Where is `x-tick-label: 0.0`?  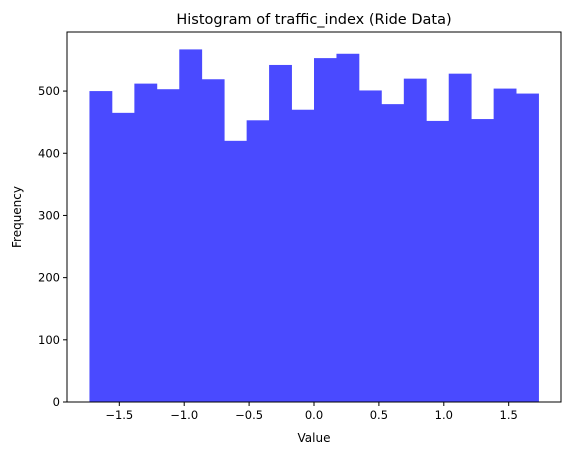
x-tick-label: 0.0 is located at coordinates (314, 415).